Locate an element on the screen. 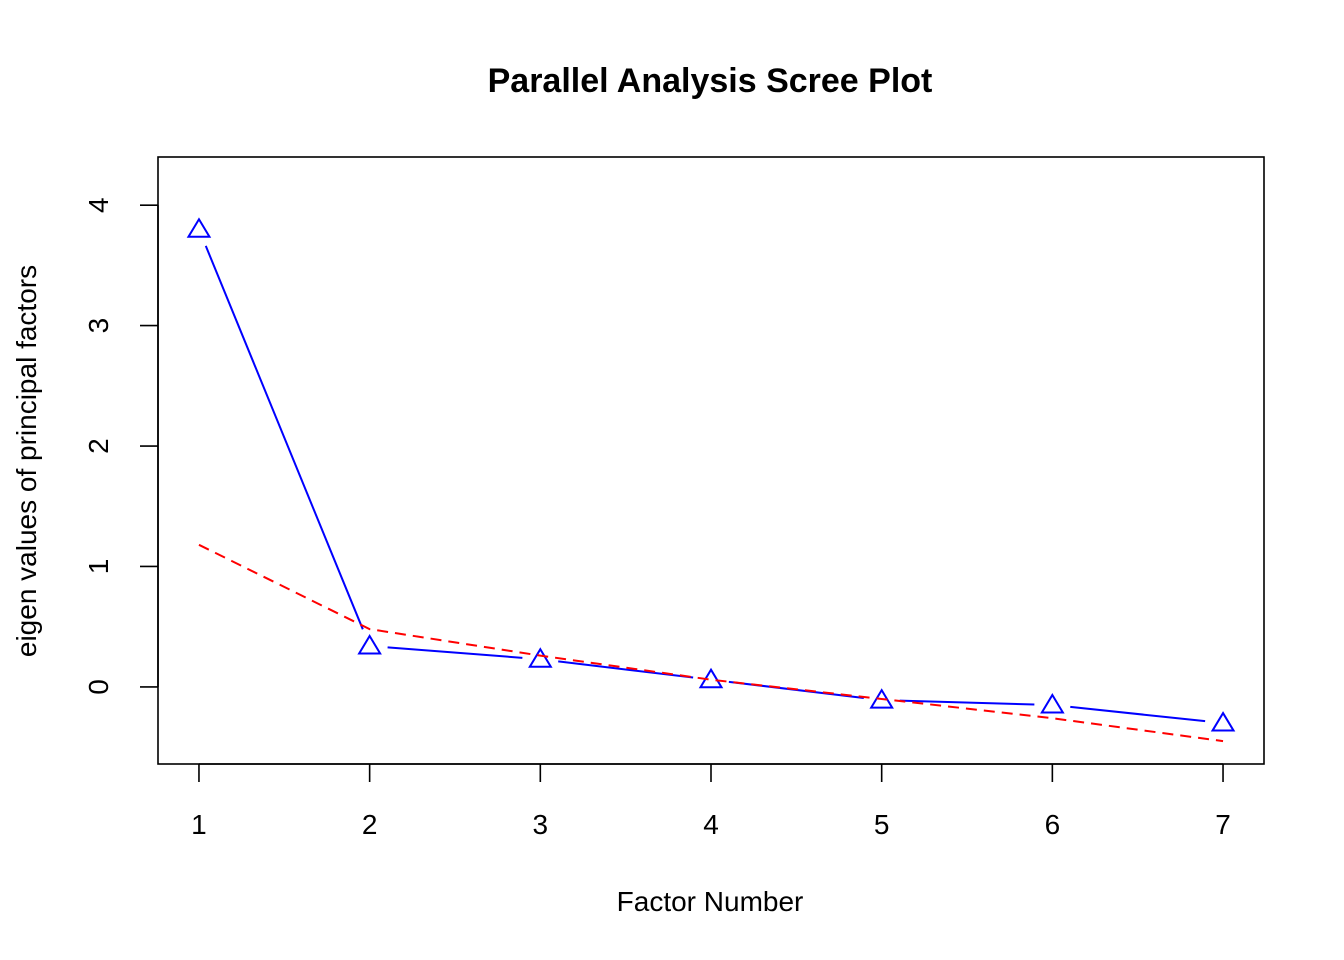  x-tick-label: 2 is located at coordinates (370, 824).